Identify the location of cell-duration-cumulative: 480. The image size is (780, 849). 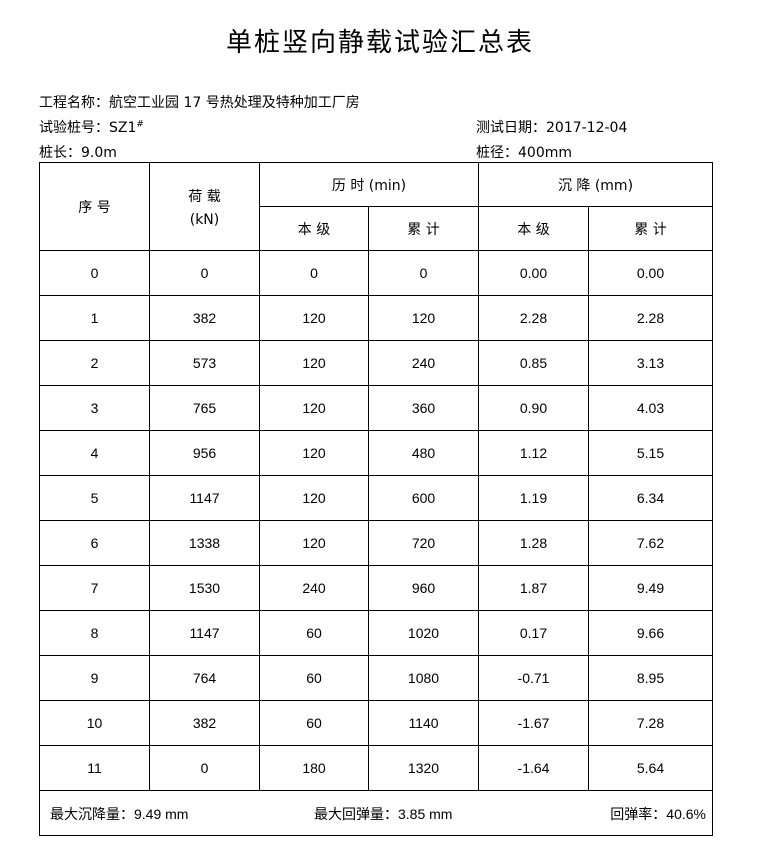
(423, 453).